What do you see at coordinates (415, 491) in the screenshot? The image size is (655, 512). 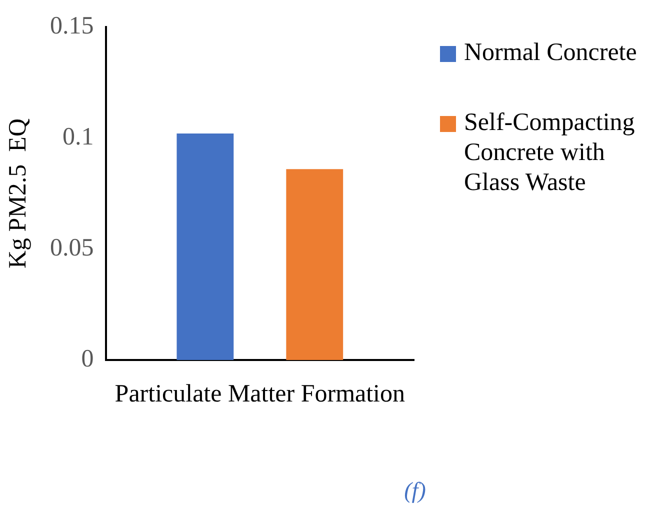 I see `text: (f)` at bounding box center [415, 491].